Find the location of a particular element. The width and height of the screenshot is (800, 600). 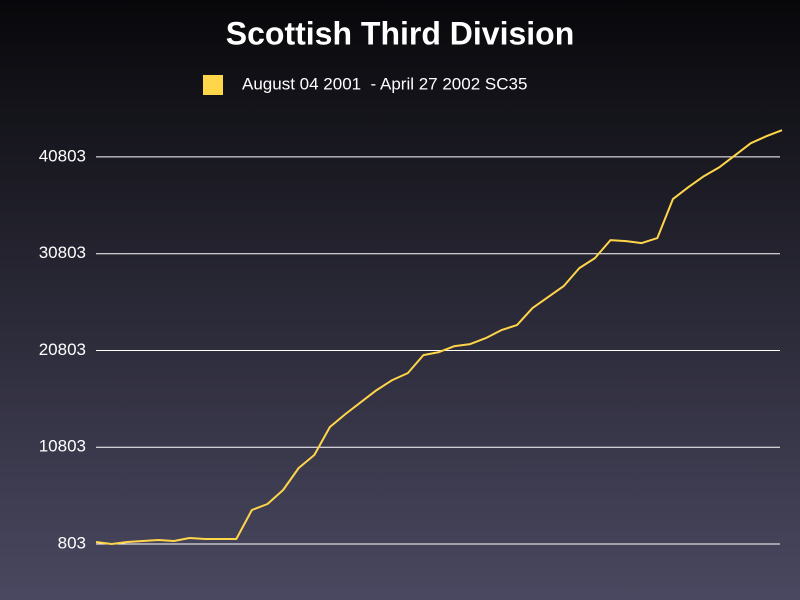

chart-title: Scottish Third Division is located at coordinates (400, 33).